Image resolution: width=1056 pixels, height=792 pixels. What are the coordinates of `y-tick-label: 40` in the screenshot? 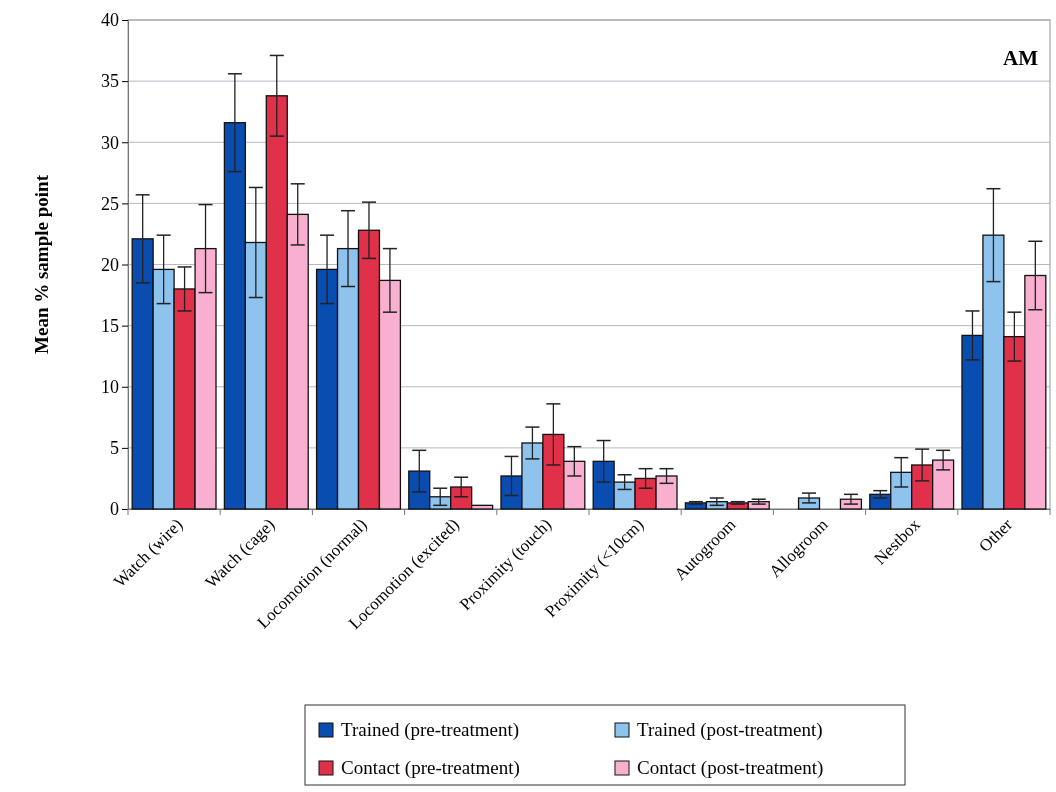 It's located at (110, 20).